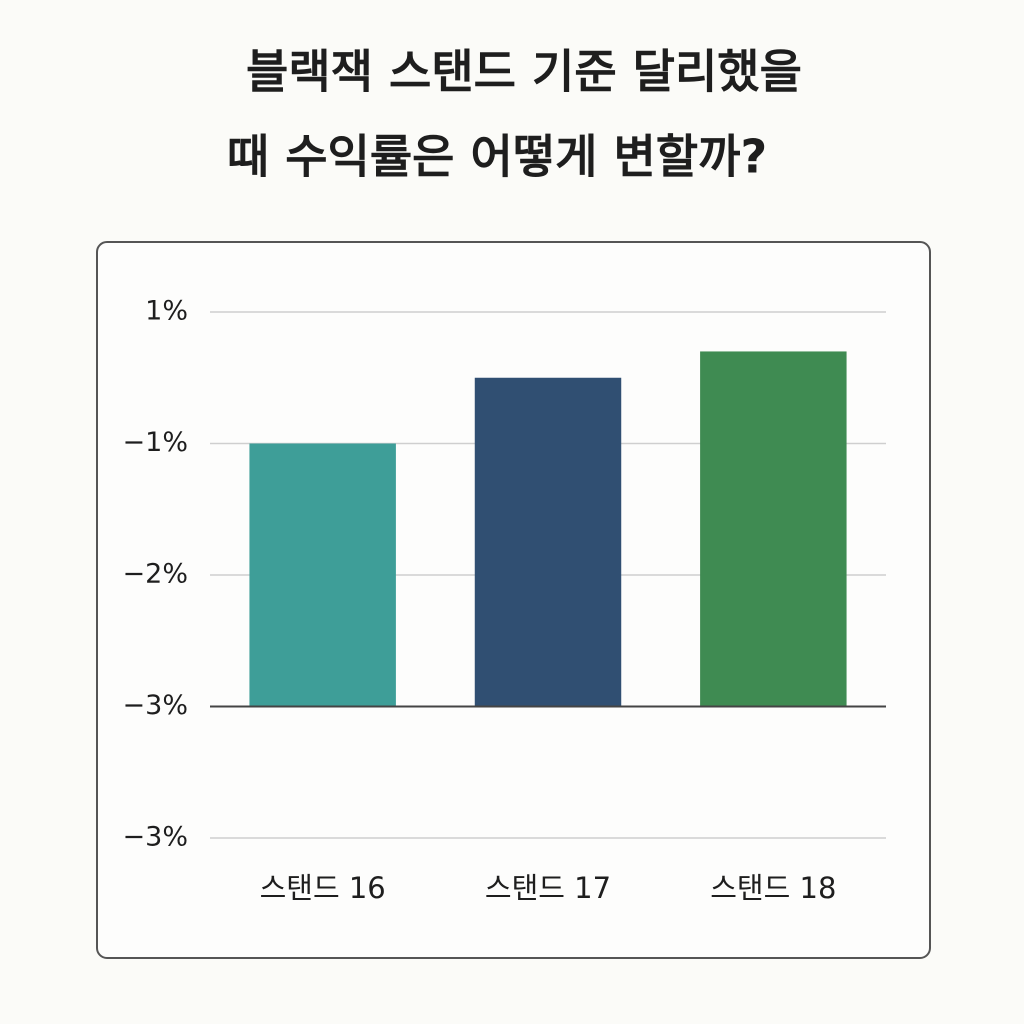  I want to click on y-tick-label: 1%, so click(166, 311).